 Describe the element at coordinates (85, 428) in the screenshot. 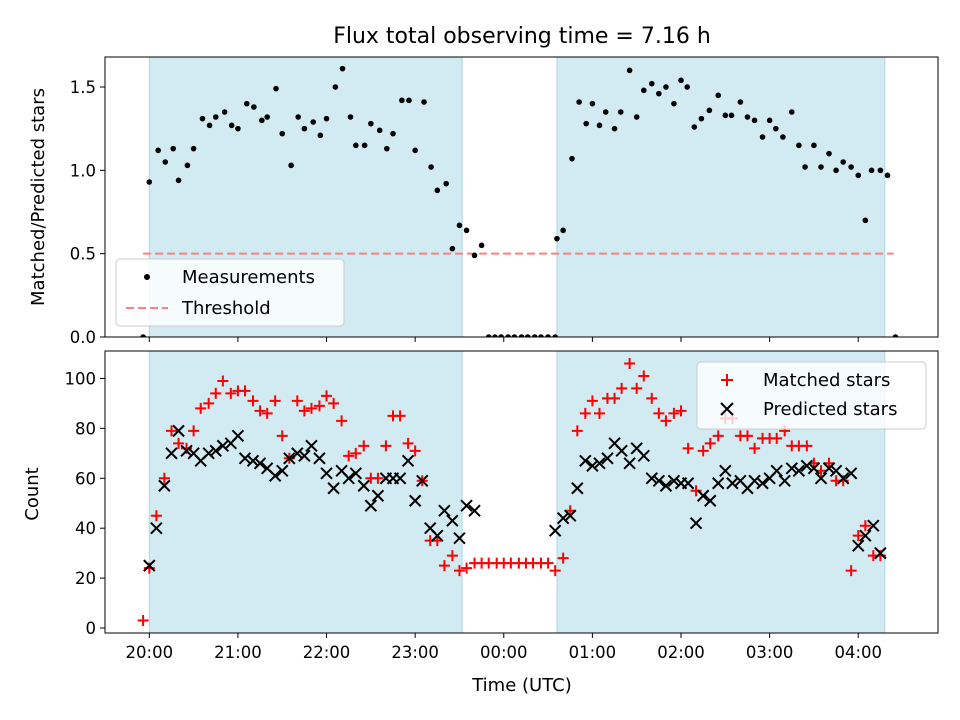

I see `y-tick-label: 80` at that location.